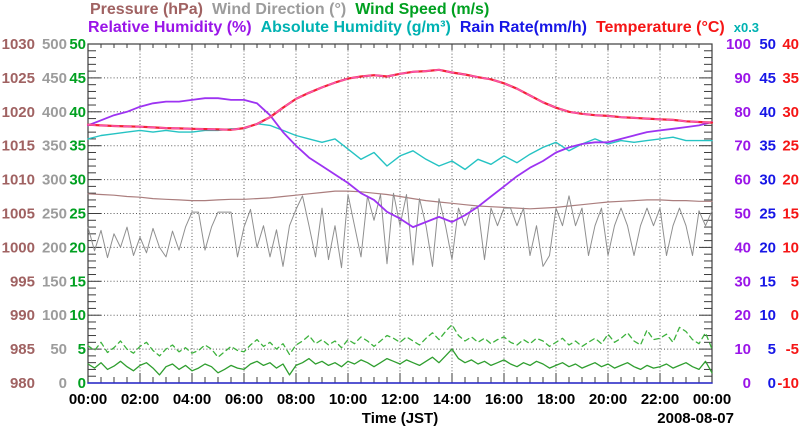 The image size is (800, 434). What do you see at coordinates (742, 146) in the screenshot?
I see `tick-label-relative-humidity: 70` at bounding box center [742, 146].